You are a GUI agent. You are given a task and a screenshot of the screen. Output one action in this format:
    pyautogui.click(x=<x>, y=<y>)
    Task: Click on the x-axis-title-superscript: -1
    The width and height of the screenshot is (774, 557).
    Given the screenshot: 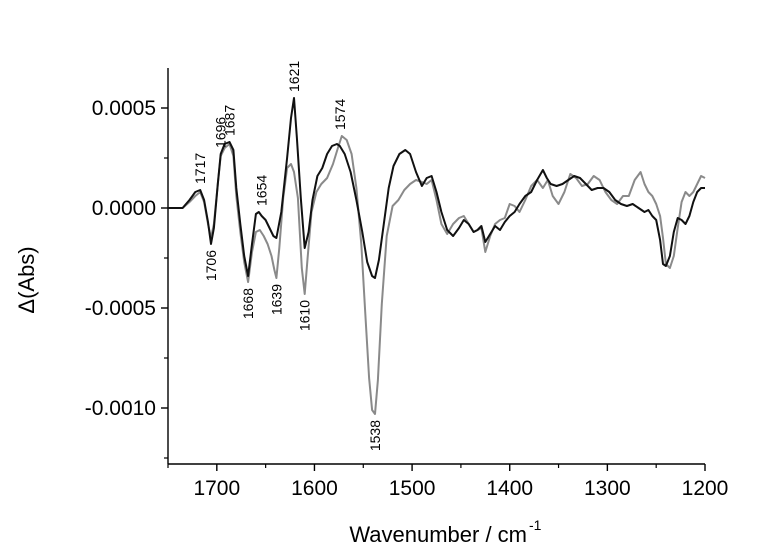 What is the action you would take?
    pyautogui.click(x=535, y=525)
    